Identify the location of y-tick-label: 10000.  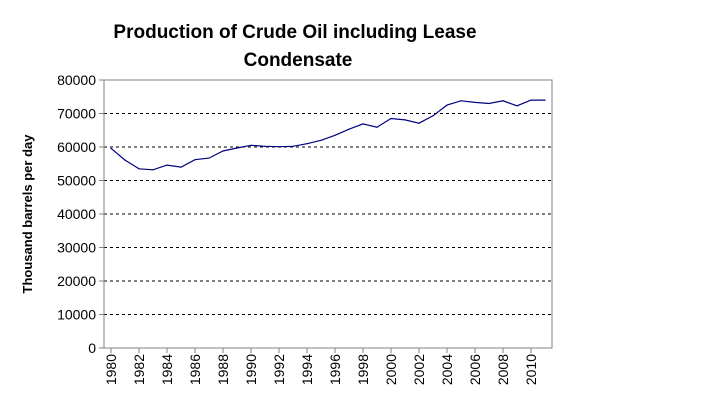
(76, 315).